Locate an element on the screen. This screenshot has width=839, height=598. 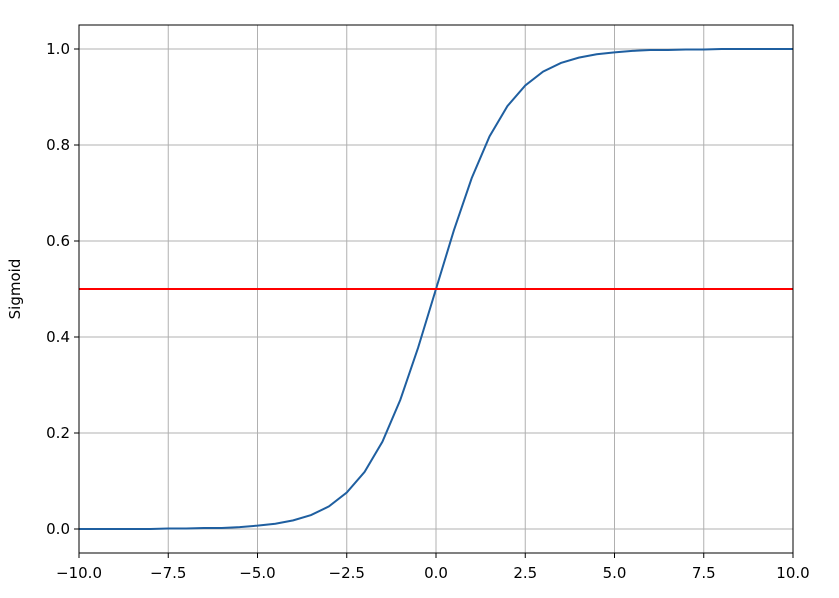
y-tick-label: 0.8 is located at coordinates (58, 145).